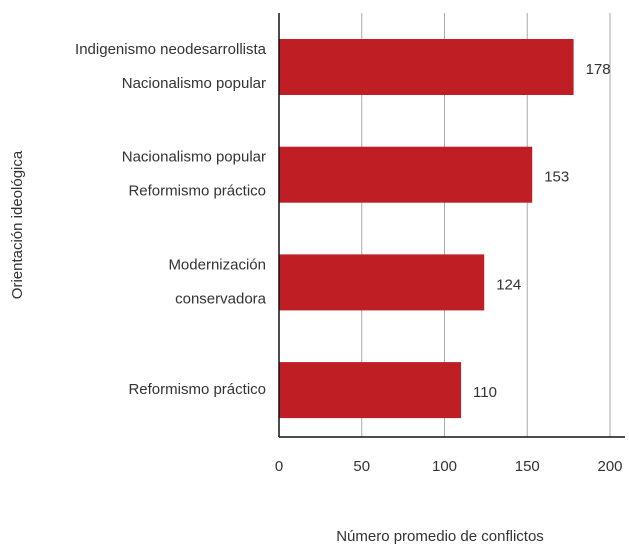  What do you see at coordinates (485, 392) in the screenshot?
I see `value-label: 110` at bounding box center [485, 392].